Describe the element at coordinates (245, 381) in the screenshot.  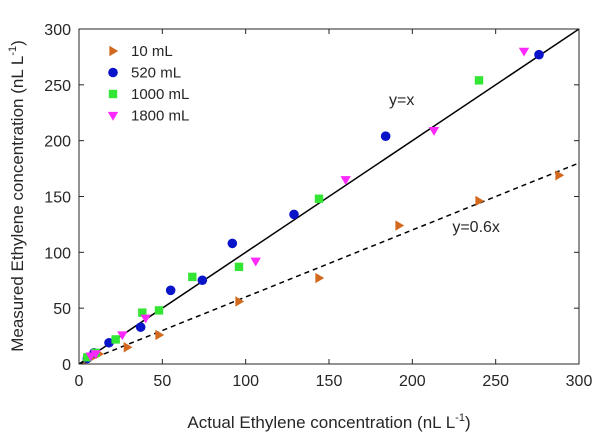
I see `x-tick-label: 100` at that location.